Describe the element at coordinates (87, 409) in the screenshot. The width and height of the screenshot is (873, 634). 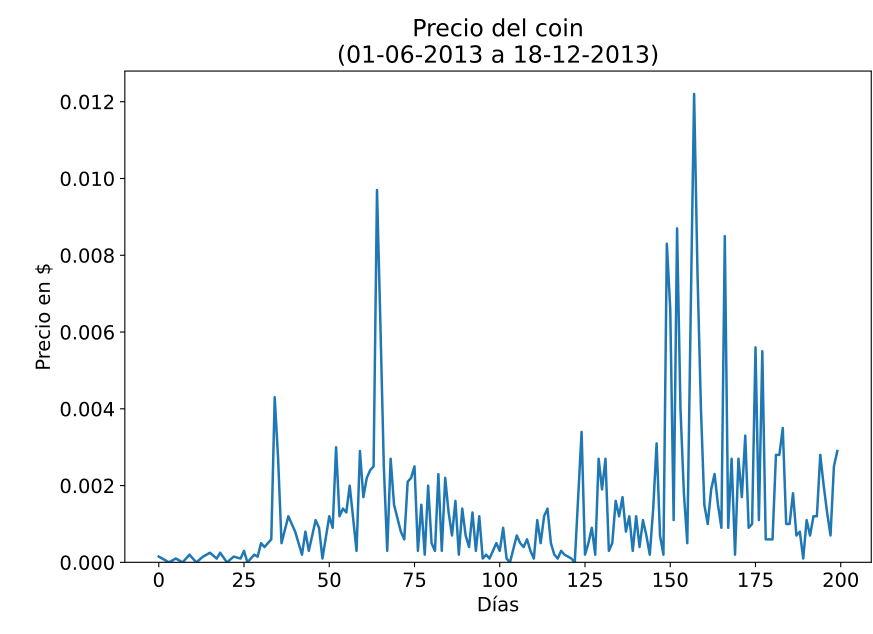
I see `y-tick-label: 0.004` at that location.